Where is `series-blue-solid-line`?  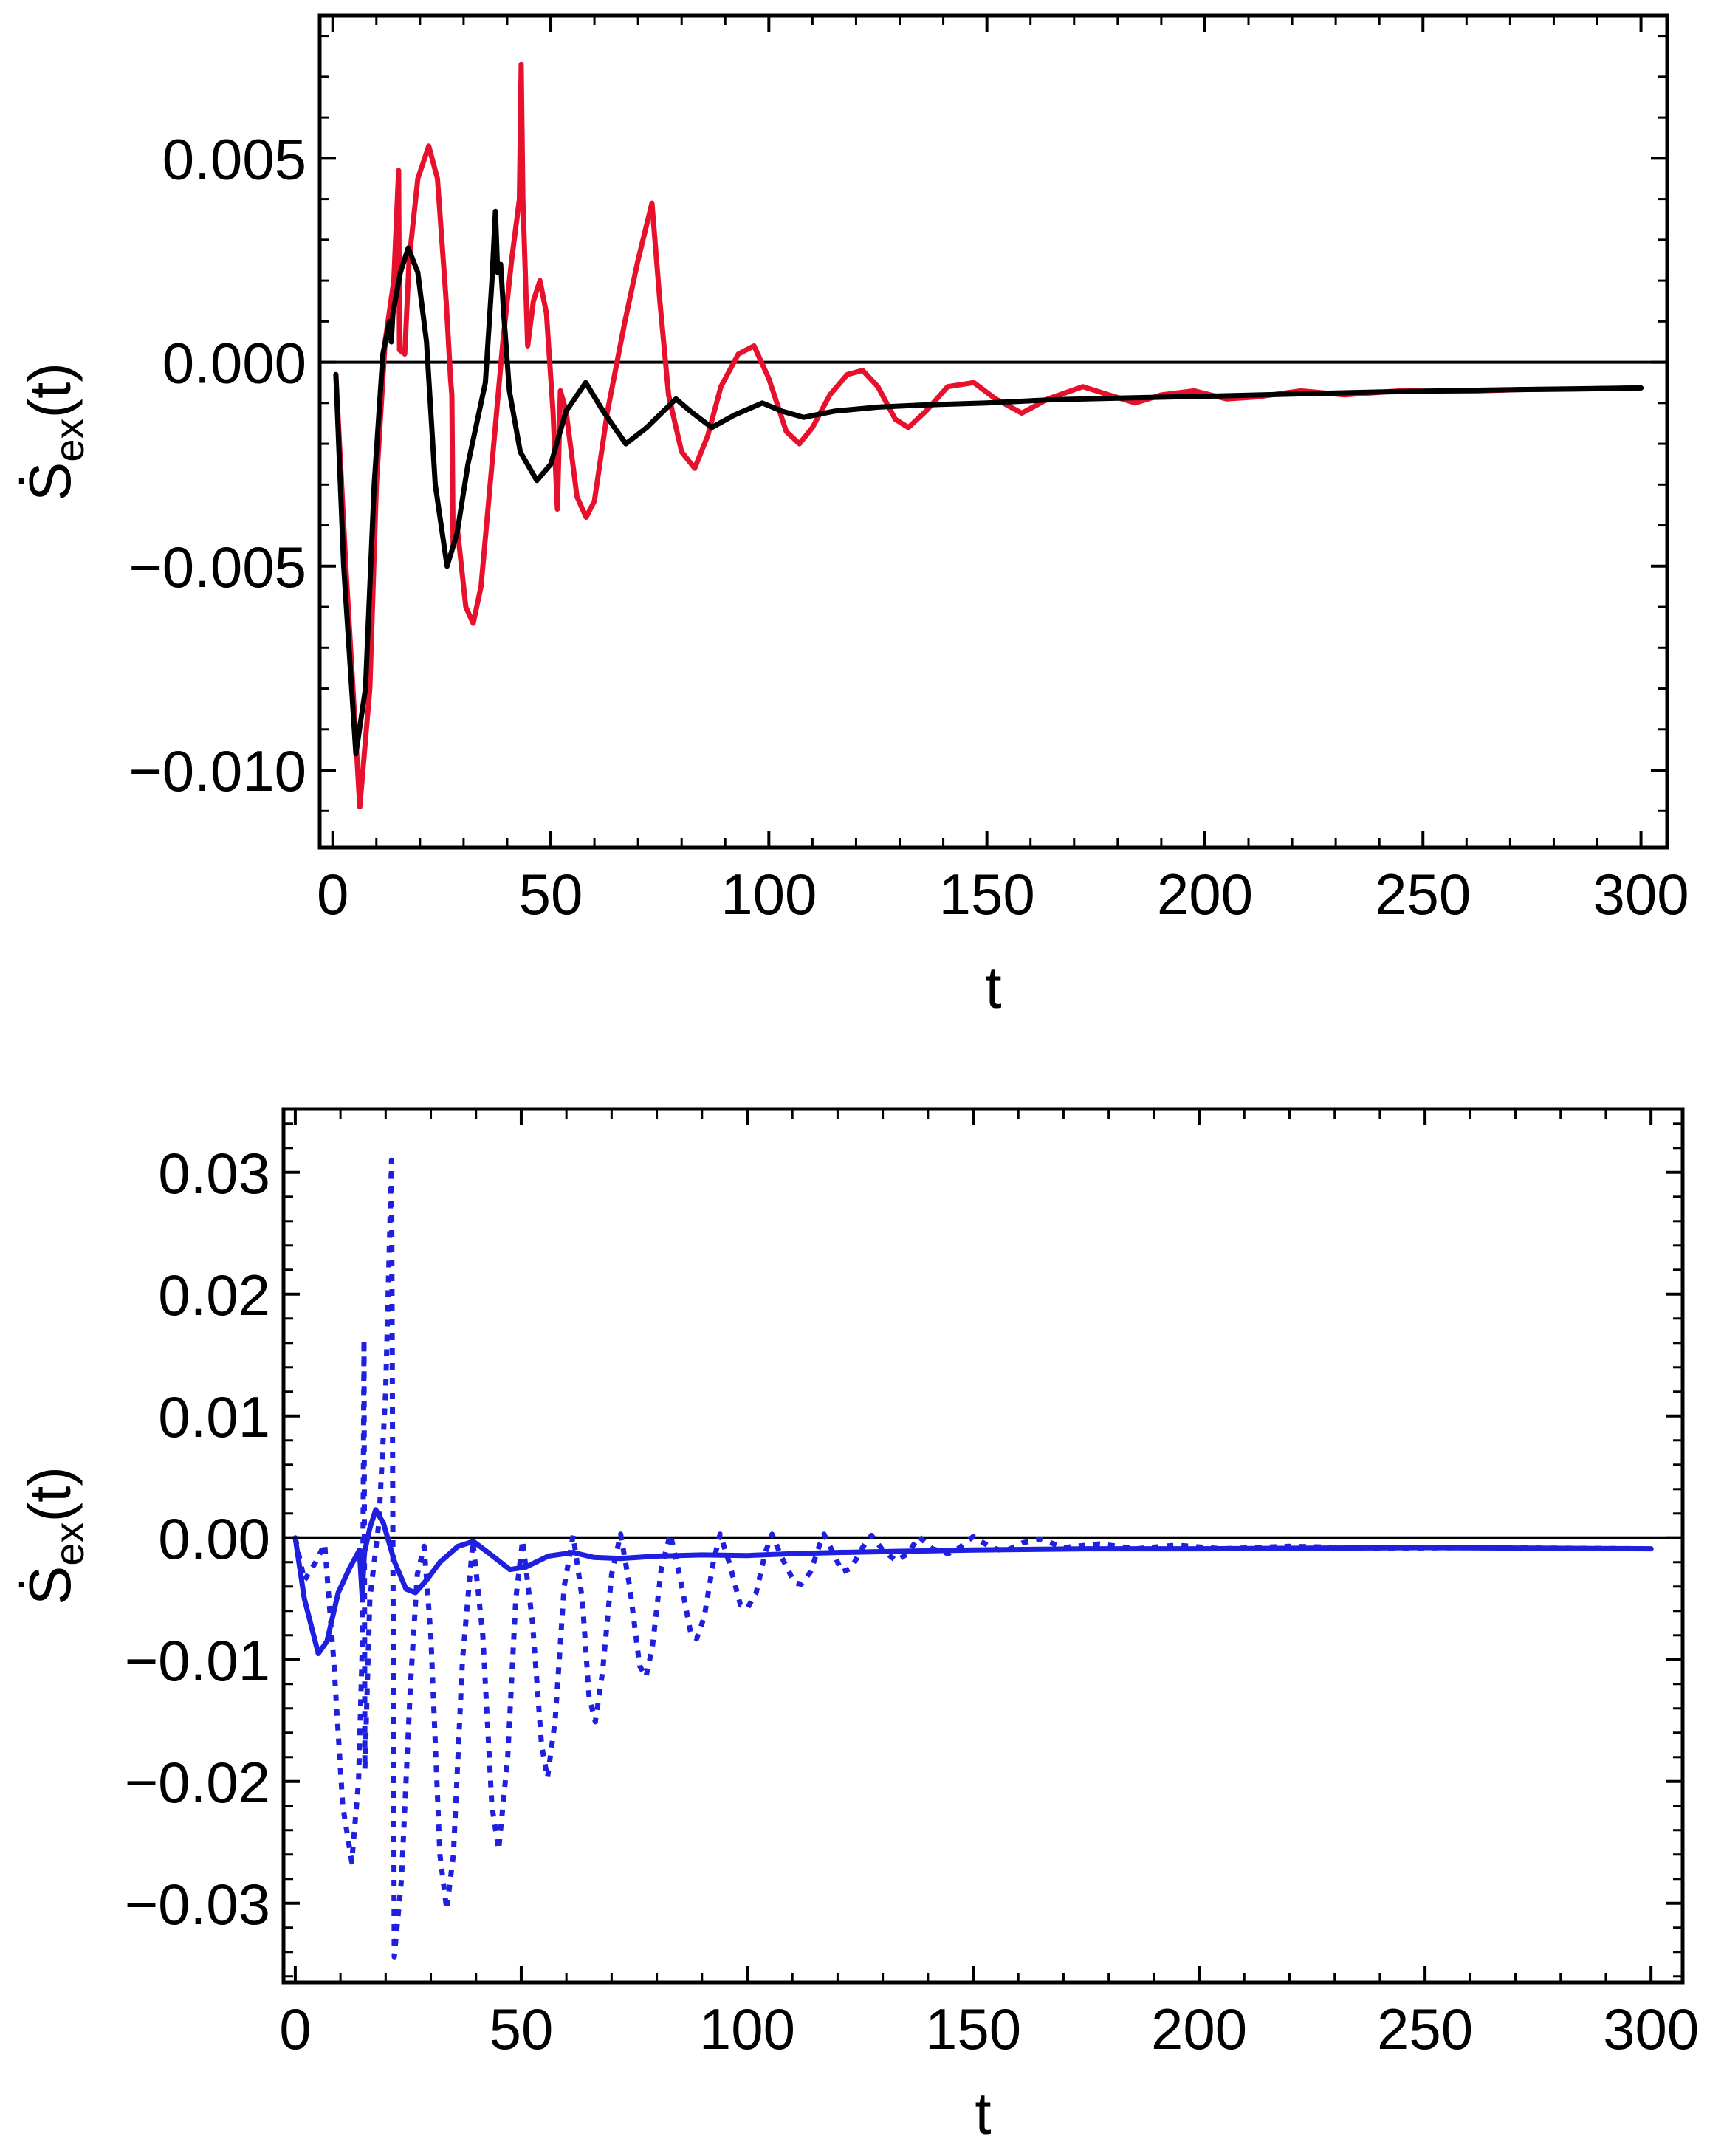 series-blue-solid-line is located at coordinates (973, 1581).